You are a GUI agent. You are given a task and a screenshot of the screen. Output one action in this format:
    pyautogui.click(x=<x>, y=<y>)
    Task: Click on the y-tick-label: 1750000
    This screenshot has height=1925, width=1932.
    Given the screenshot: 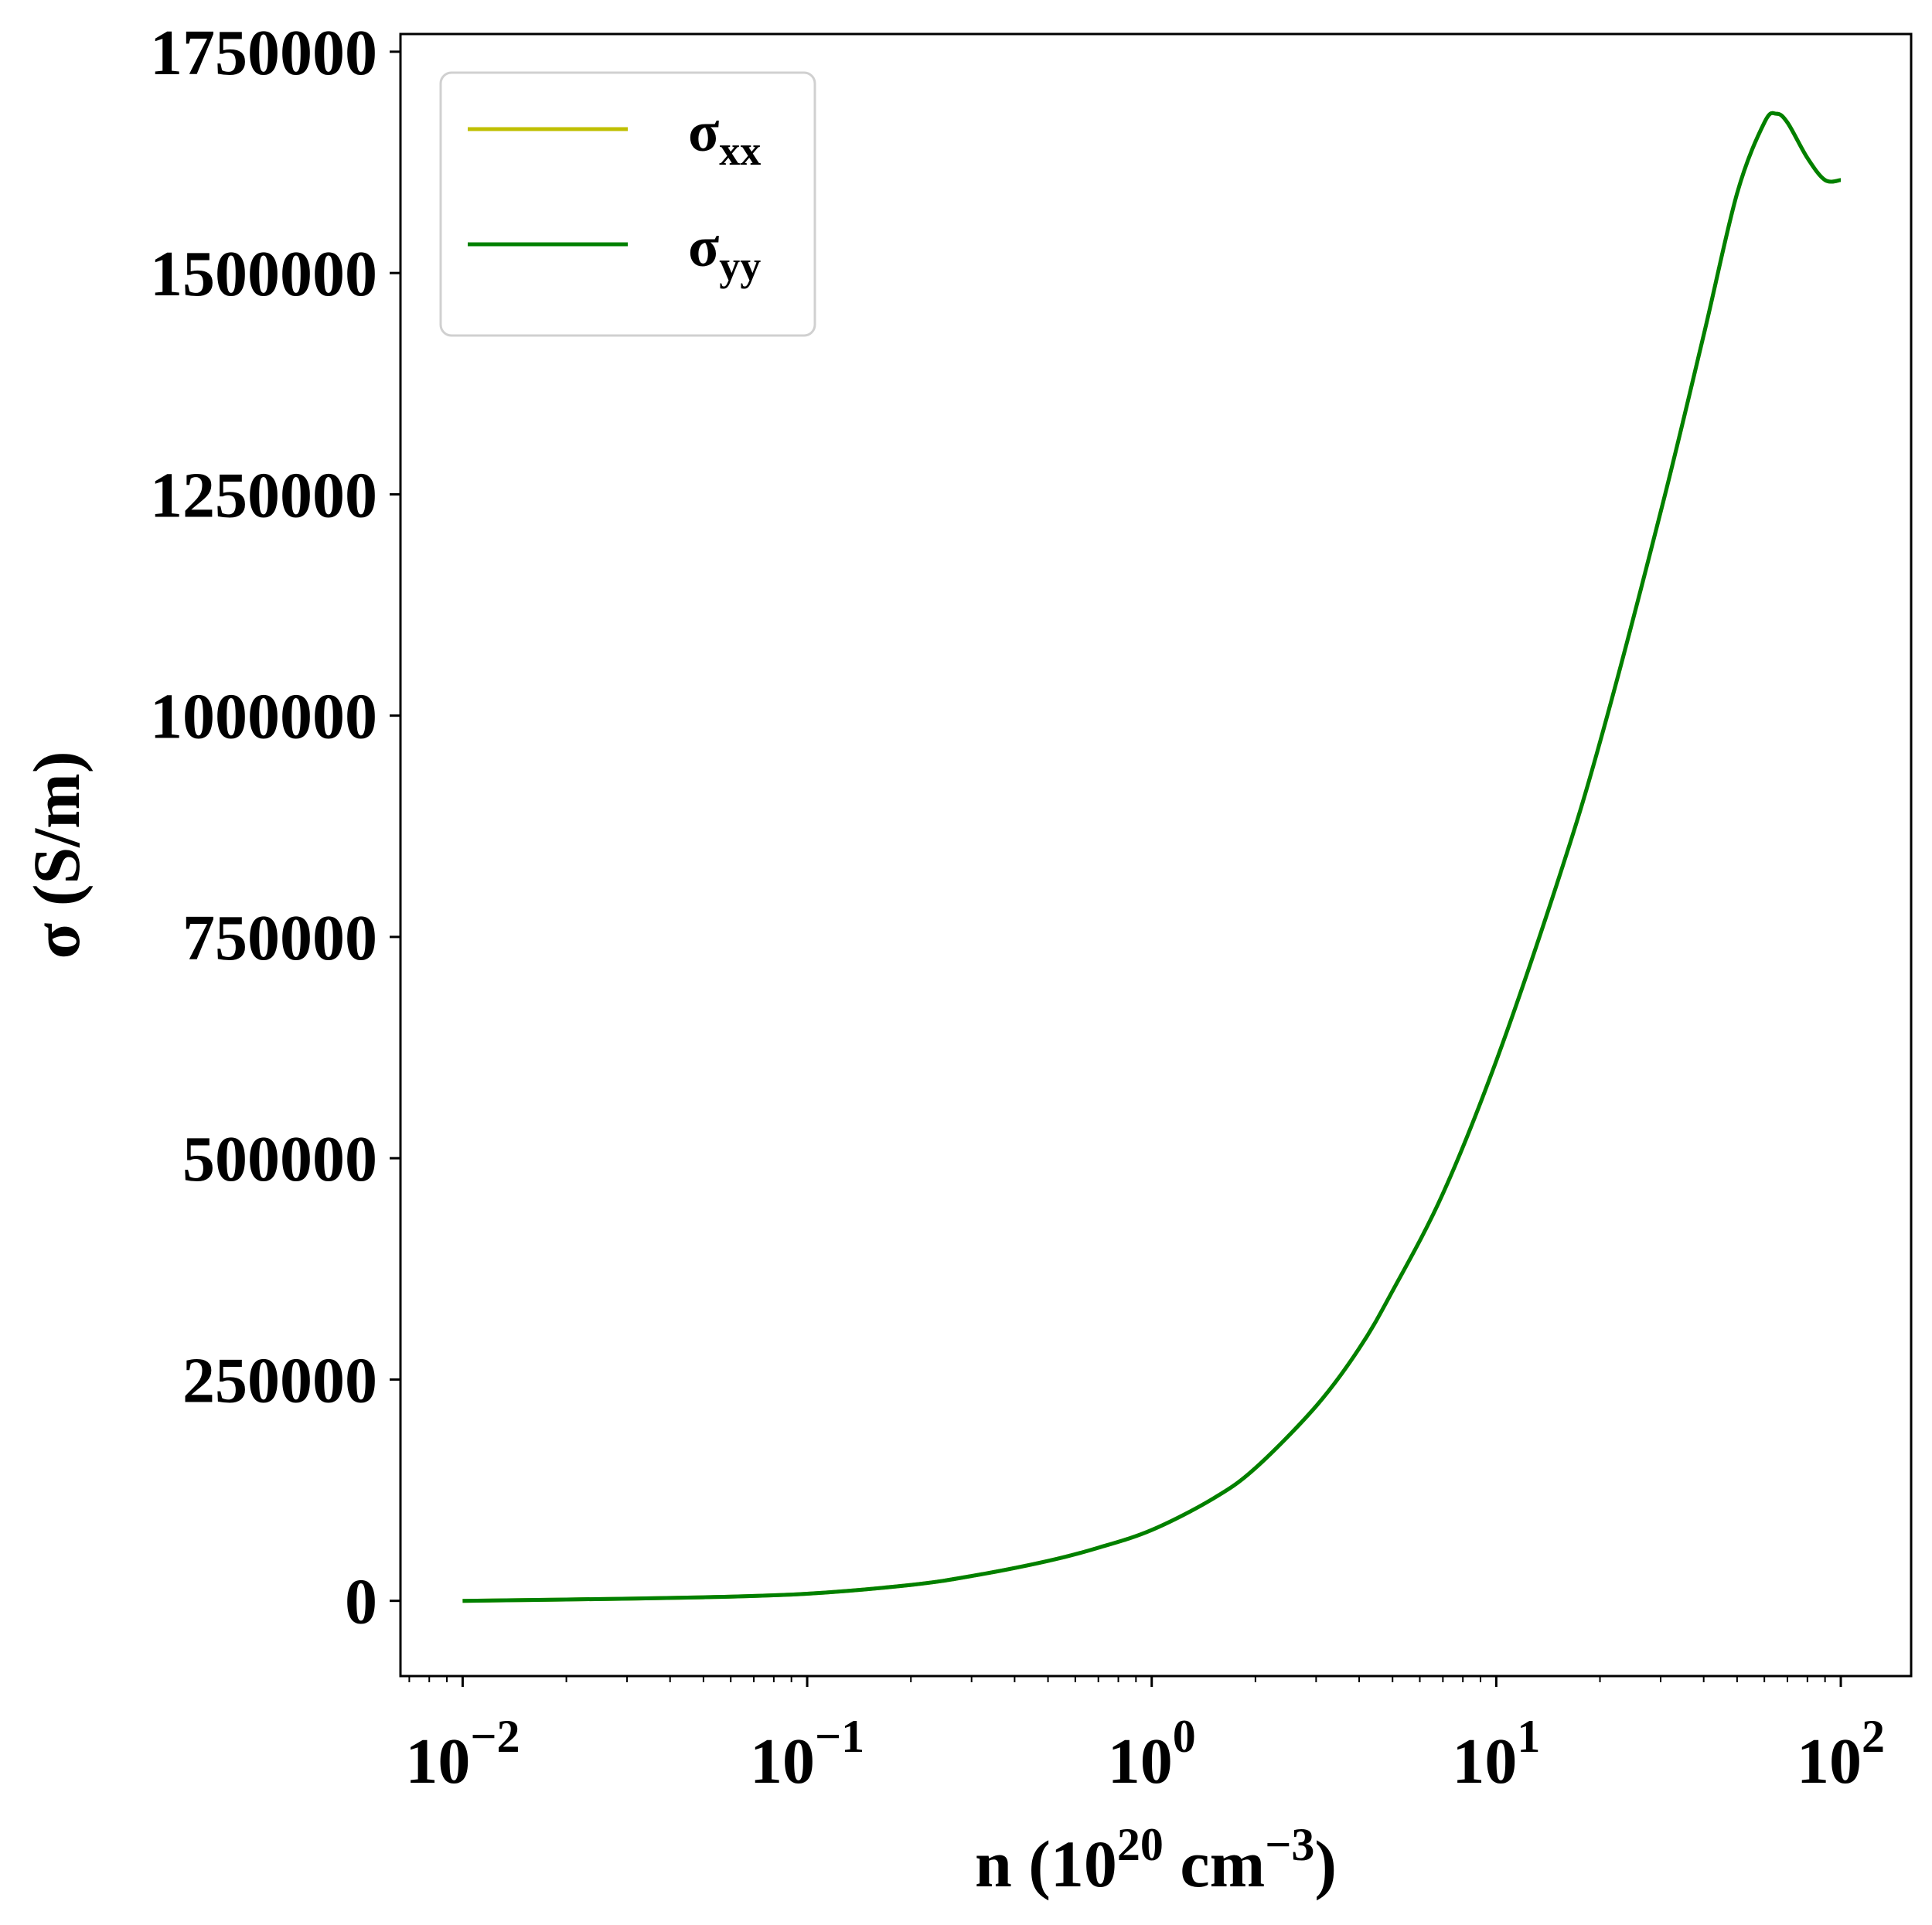 What is the action you would take?
    pyautogui.click(x=263, y=53)
    